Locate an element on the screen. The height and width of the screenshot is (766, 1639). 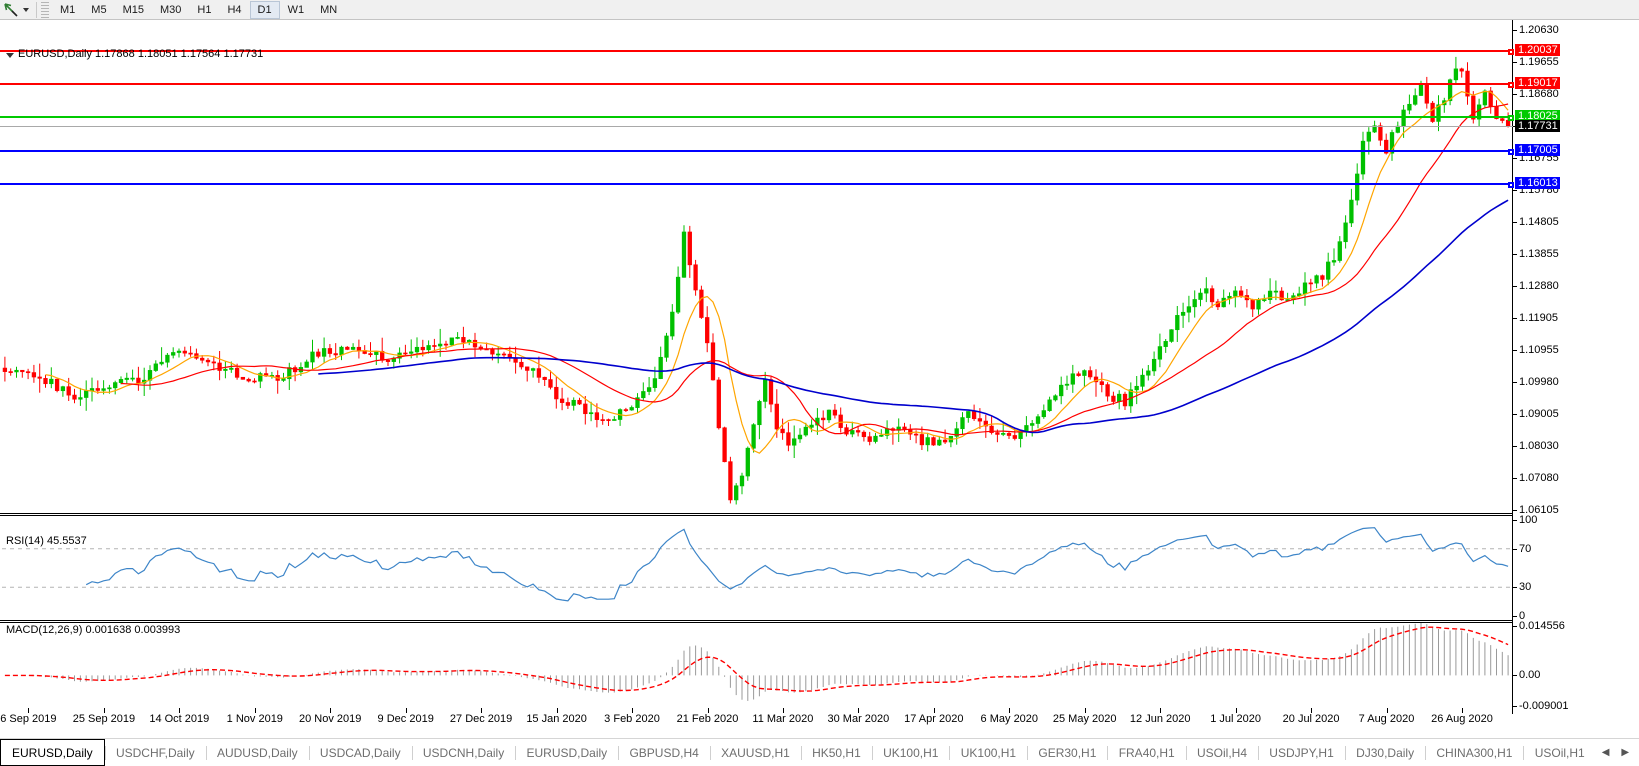
timeframe-button-d1: D1 is located at coordinates (264, 9).